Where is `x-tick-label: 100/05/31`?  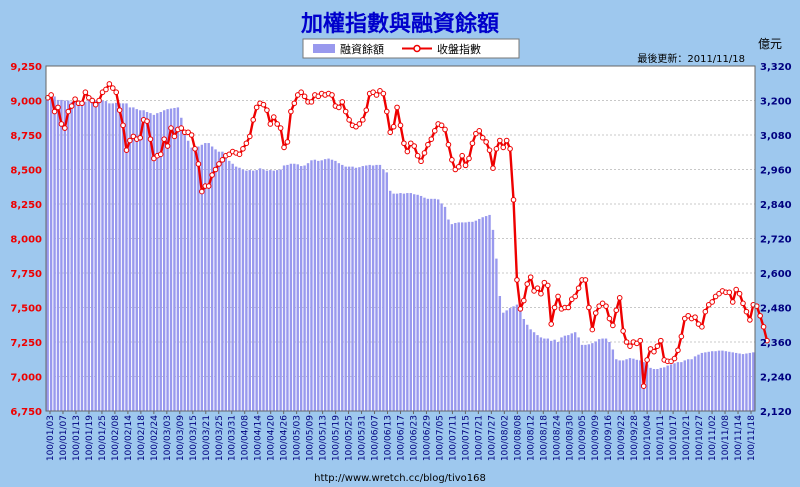 x-tick-label: 100/05/31 is located at coordinates (363, 438).